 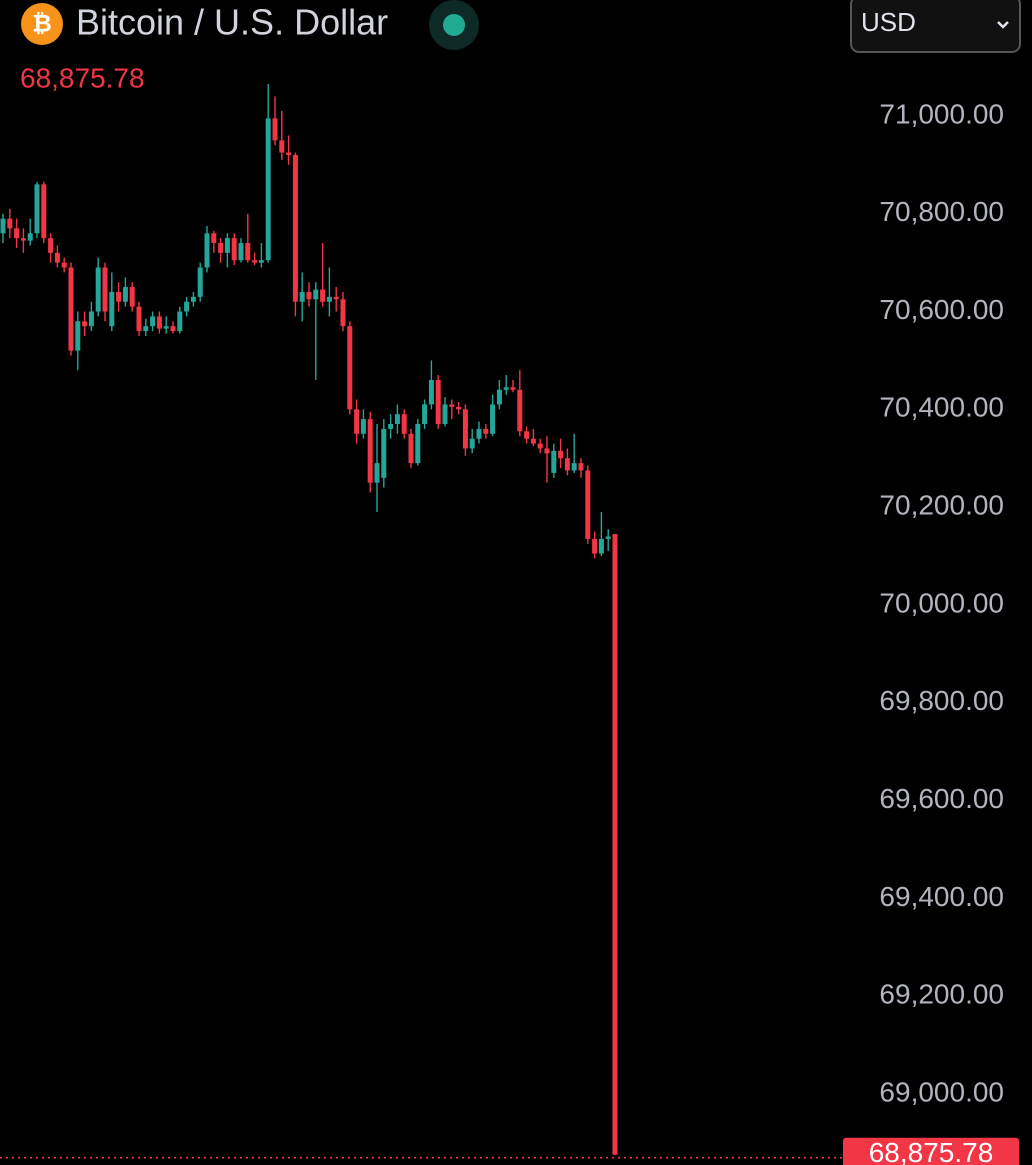 I want to click on currency-select-box, so click(x=935, y=26).